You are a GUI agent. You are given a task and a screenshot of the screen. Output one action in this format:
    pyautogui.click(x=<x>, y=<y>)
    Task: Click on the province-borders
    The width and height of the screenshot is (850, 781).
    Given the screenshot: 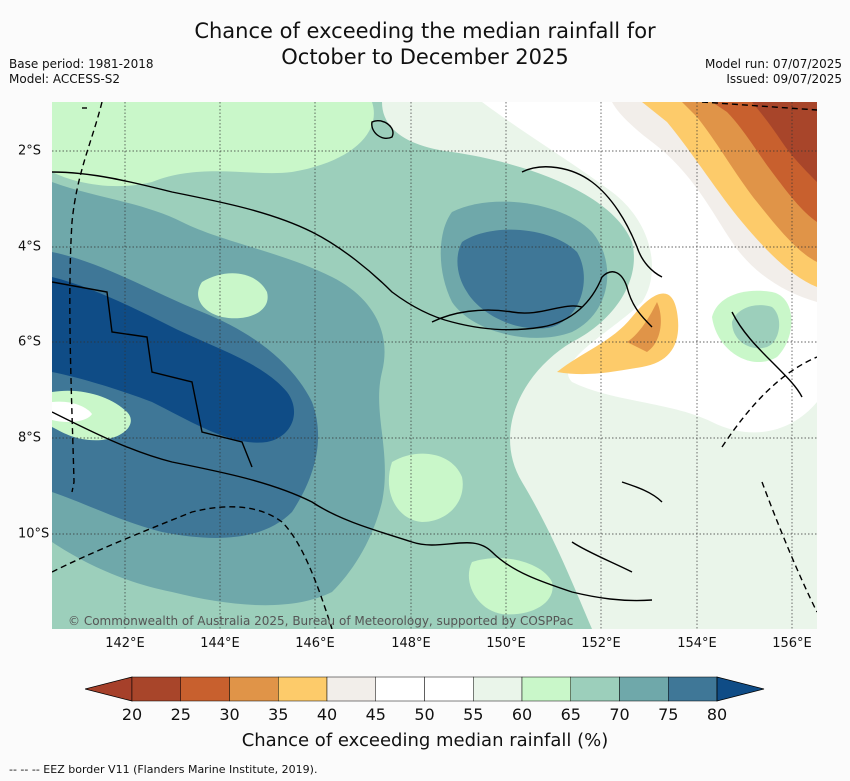 What is the action you would take?
    pyautogui.click(x=152, y=374)
    